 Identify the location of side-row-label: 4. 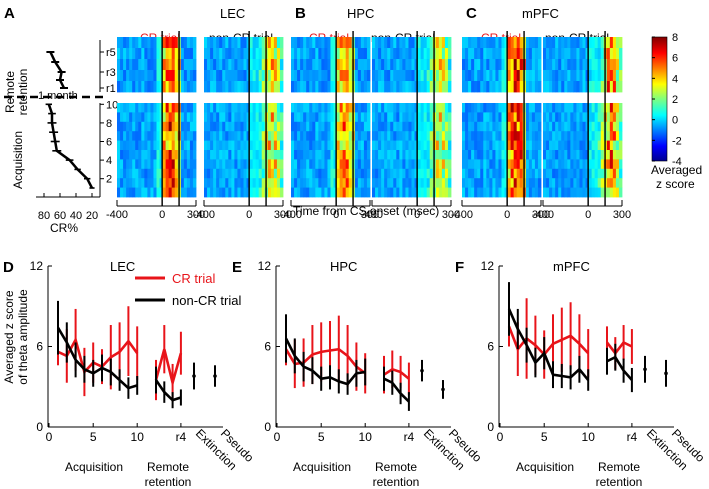
(109, 161).